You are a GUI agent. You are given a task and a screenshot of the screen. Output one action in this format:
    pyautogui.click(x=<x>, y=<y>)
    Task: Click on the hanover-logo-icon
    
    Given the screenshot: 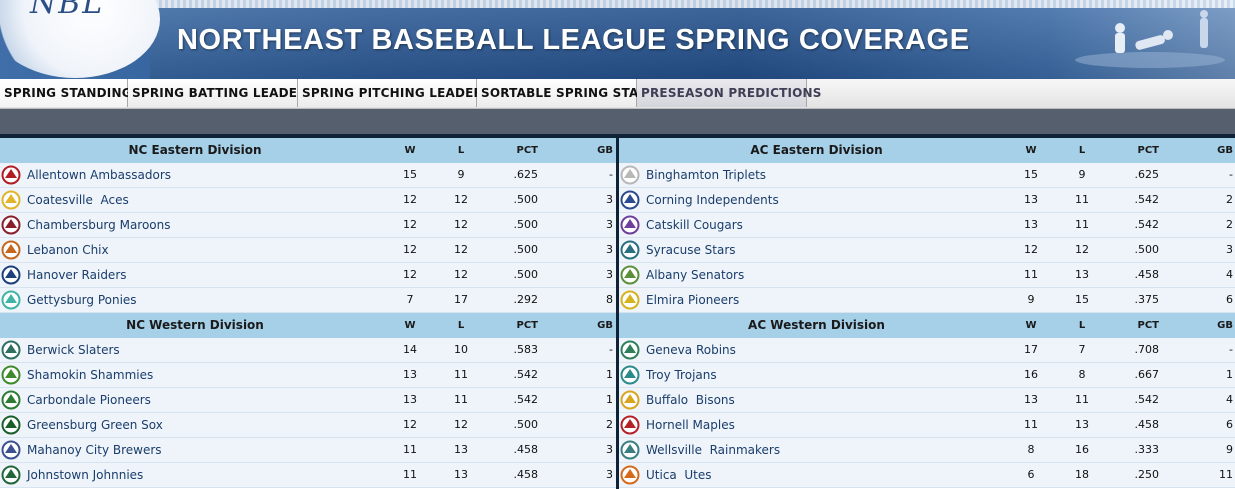 What is the action you would take?
    pyautogui.click(x=11, y=275)
    